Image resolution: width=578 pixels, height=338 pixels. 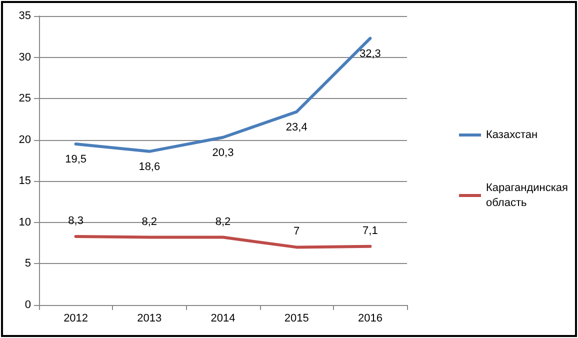 What do you see at coordinates (27, 305) in the screenshot?
I see `y-tick-label: 0` at bounding box center [27, 305].